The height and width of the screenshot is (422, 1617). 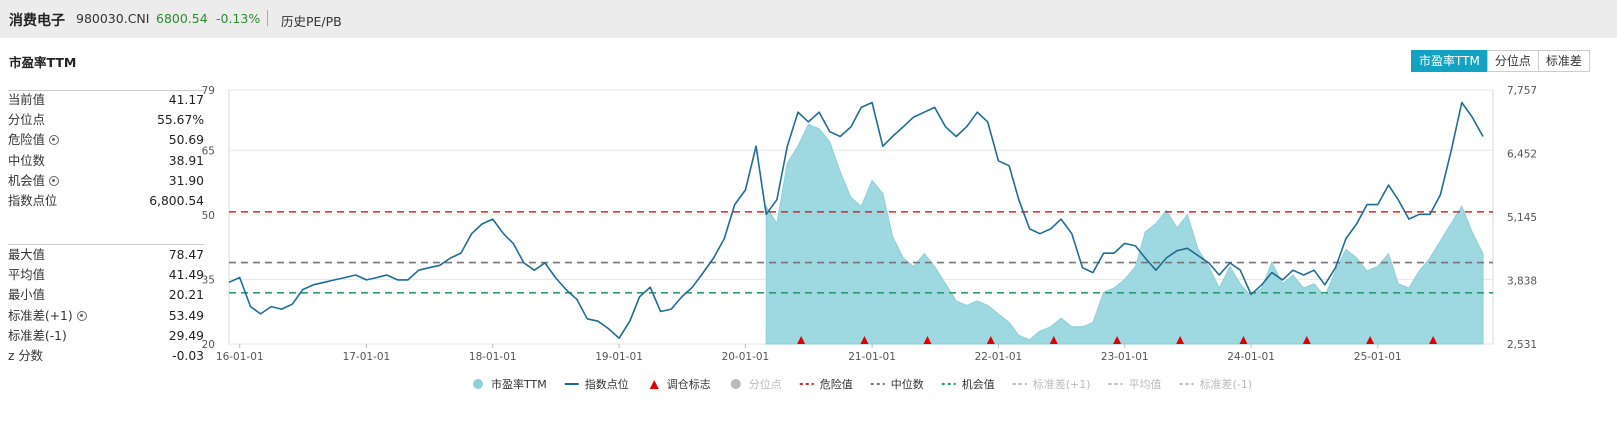 What do you see at coordinates (106, 201) in the screenshot?
I see `stat-row: 指数点位 6,800.54` at bounding box center [106, 201].